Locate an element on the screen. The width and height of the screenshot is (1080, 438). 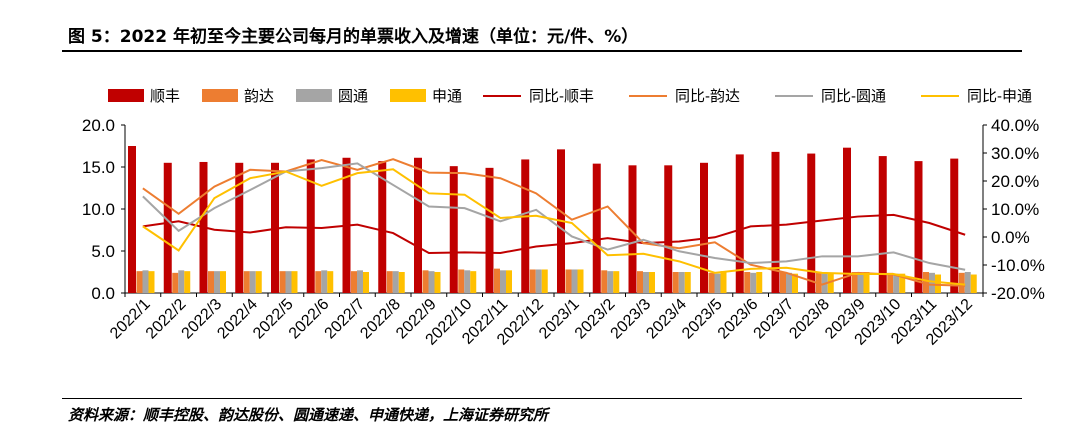
legend-label: 圆通 is located at coordinates (353, 96).